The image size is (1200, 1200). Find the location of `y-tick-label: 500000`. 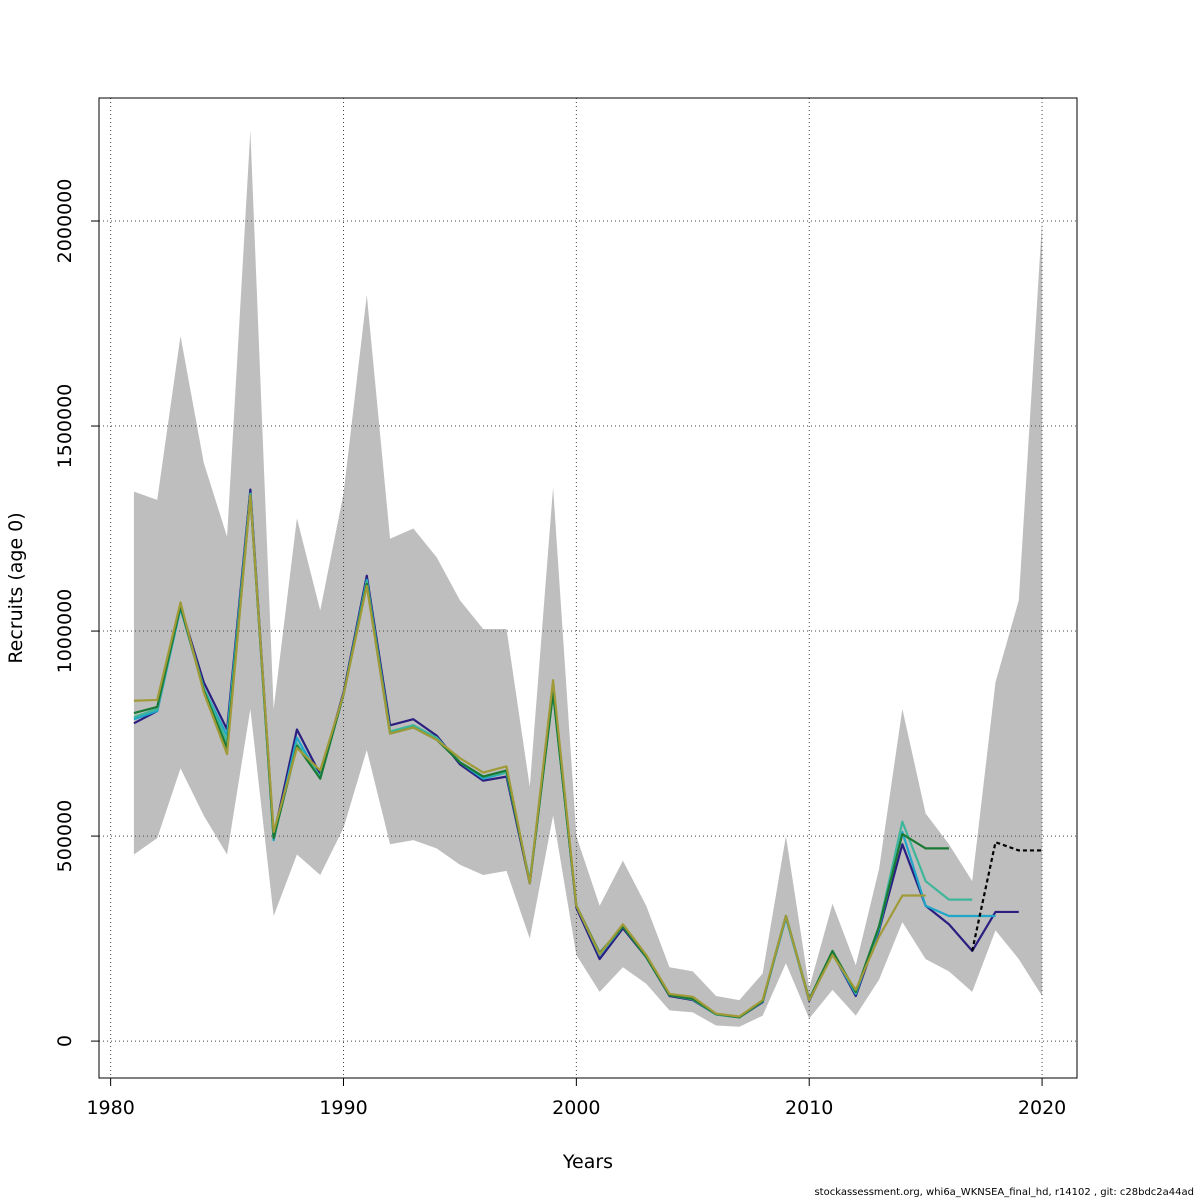

y-tick-label: 500000 is located at coordinates (65, 836).